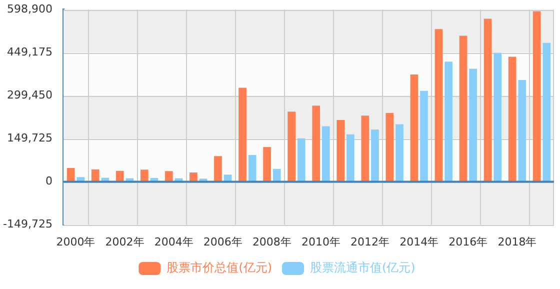 The width and height of the screenshot is (560, 289). Describe the element at coordinates (27, 224) in the screenshot. I see `y-tick-label: -149,725` at that location.